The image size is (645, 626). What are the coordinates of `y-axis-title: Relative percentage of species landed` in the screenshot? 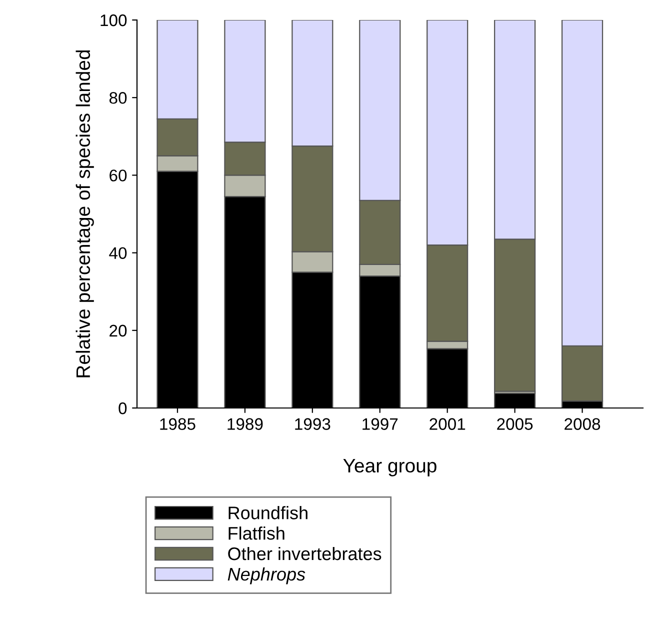 It's located at (85, 214).